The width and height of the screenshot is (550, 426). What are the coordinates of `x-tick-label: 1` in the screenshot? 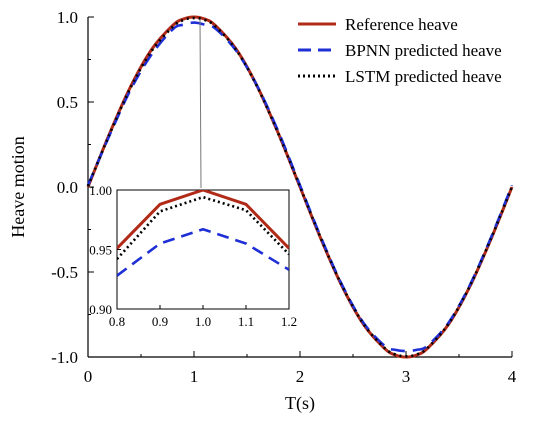 It's located at (194, 376).